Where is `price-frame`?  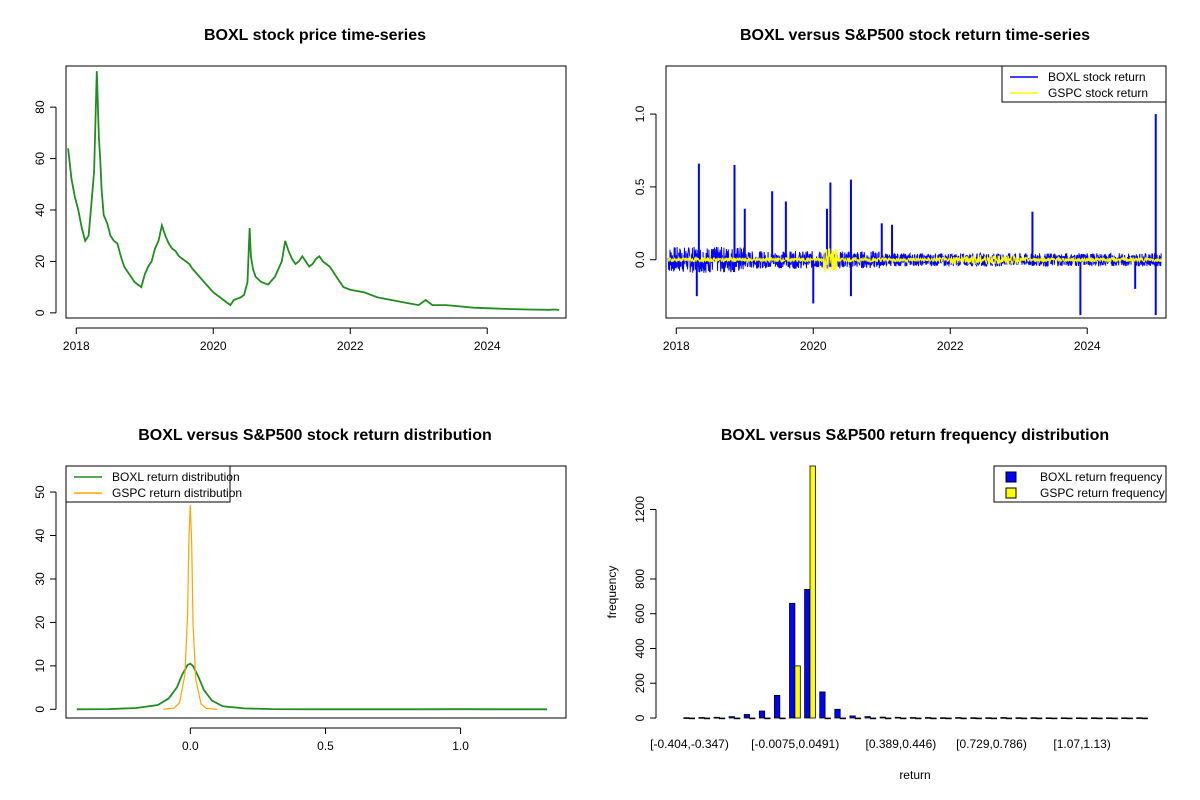
price-frame is located at coordinates (316, 192).